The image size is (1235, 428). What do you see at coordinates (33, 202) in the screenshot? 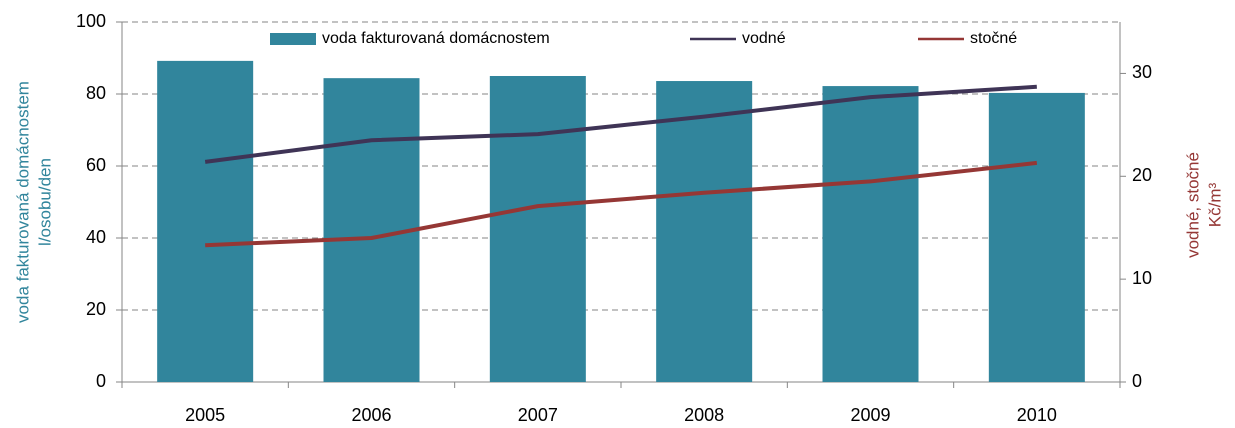
I see `y-axis-title: voda fakturovaná domácnostem l/osobu/den` at bounding box center [33, 202].